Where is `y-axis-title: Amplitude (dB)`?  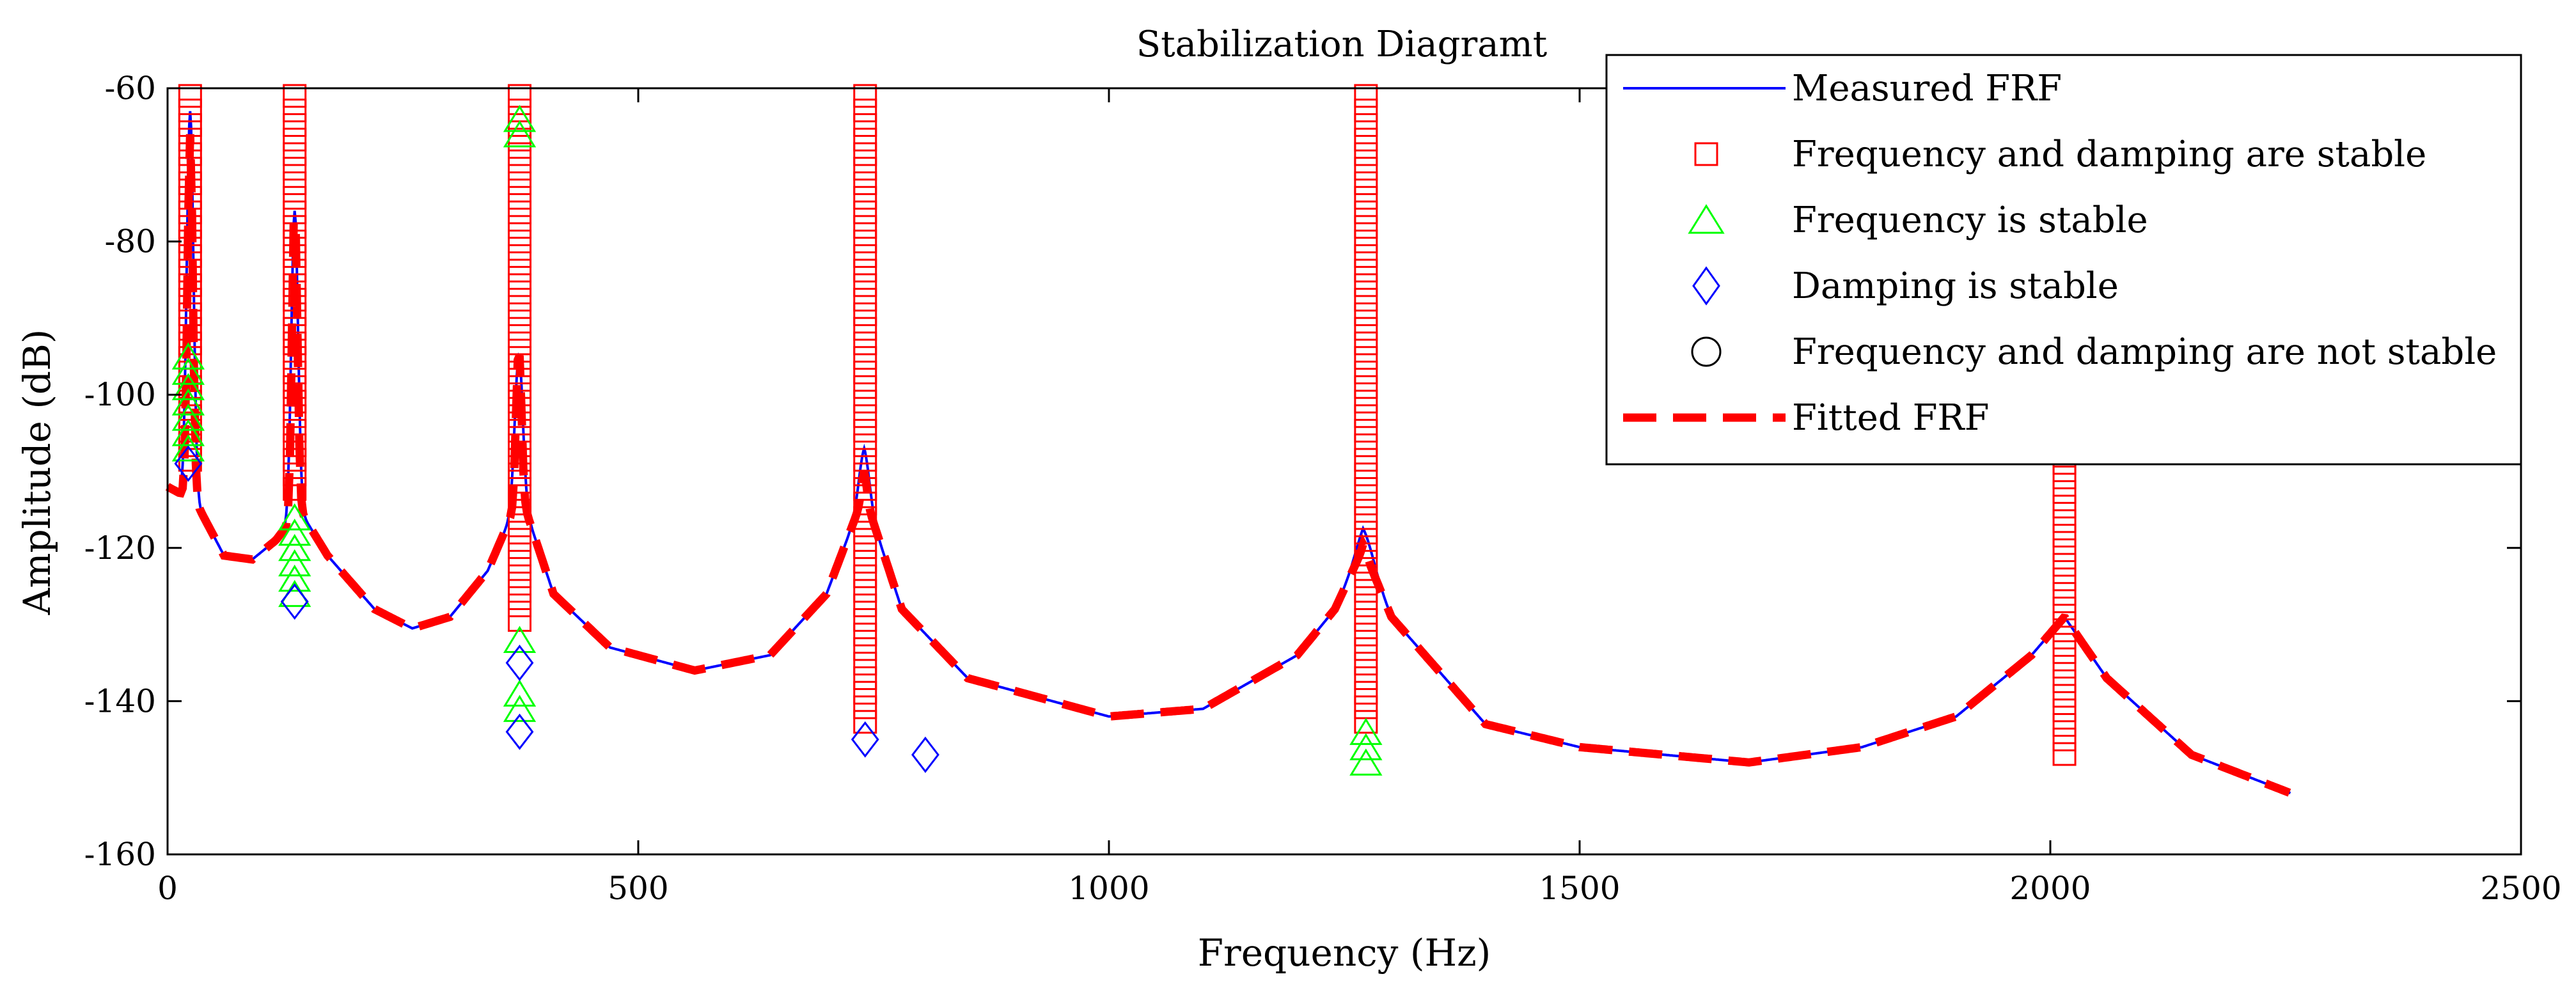
y-axis-title: Amplitude (dB) is located at coordinates (37, 472).